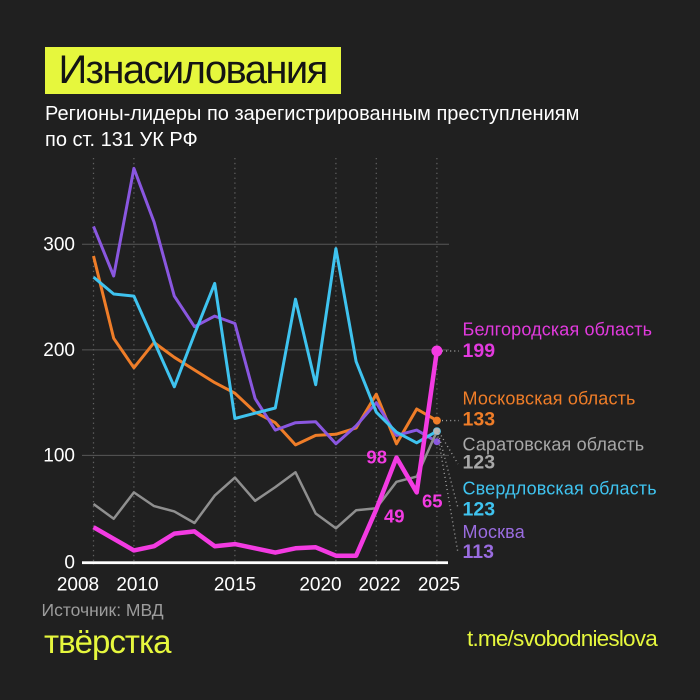  What do you see at coordinates (479, 420) in the screenshot?
I see `svg-text: 133` at bounding box center [479, 420].